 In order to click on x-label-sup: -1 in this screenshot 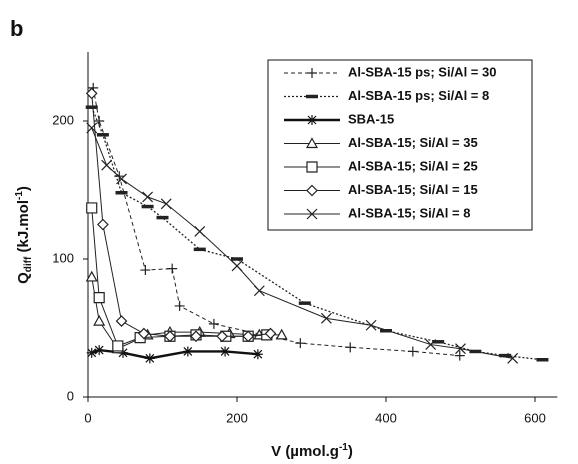, I will do `click(343, 447)`.